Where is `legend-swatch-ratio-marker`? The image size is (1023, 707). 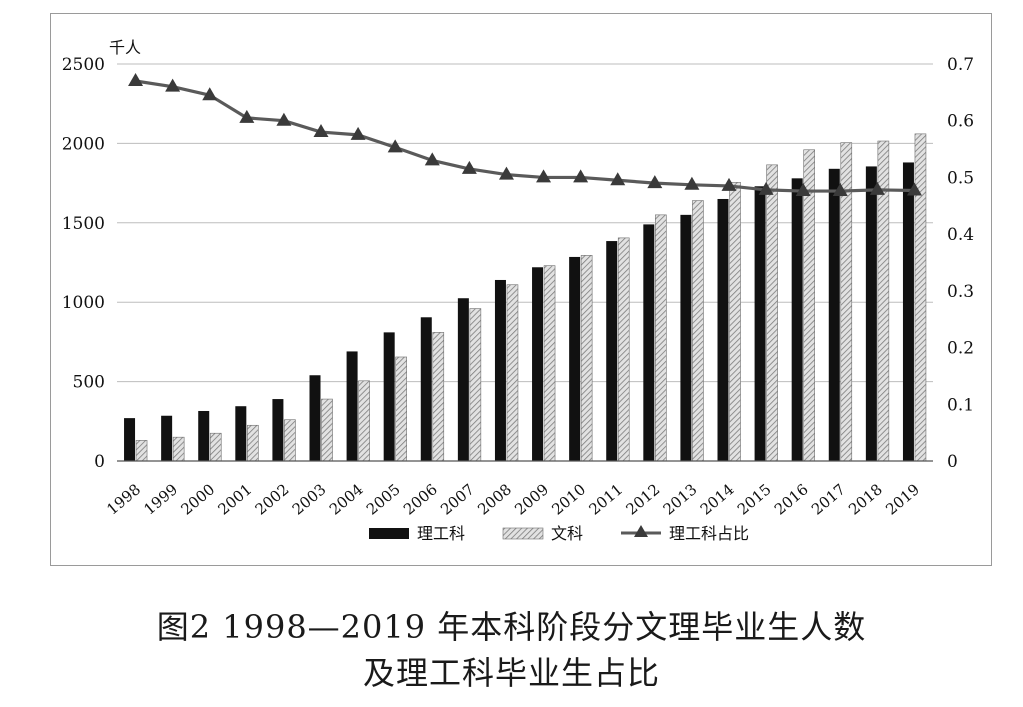
legend-swatch-ratio-marker is located at coordinates (641, 531).